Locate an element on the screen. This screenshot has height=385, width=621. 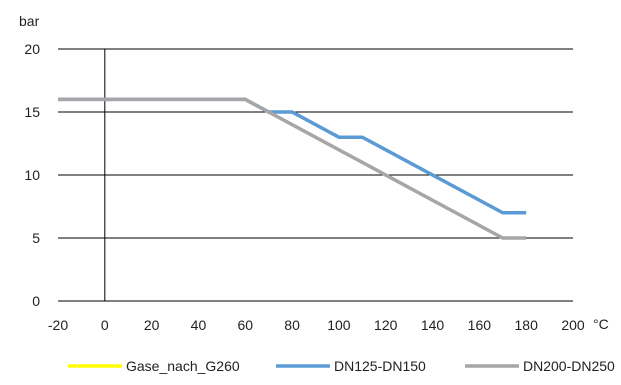
y-tick-labels: 0 5 10 15 20 is located at coordinates (32, 175).